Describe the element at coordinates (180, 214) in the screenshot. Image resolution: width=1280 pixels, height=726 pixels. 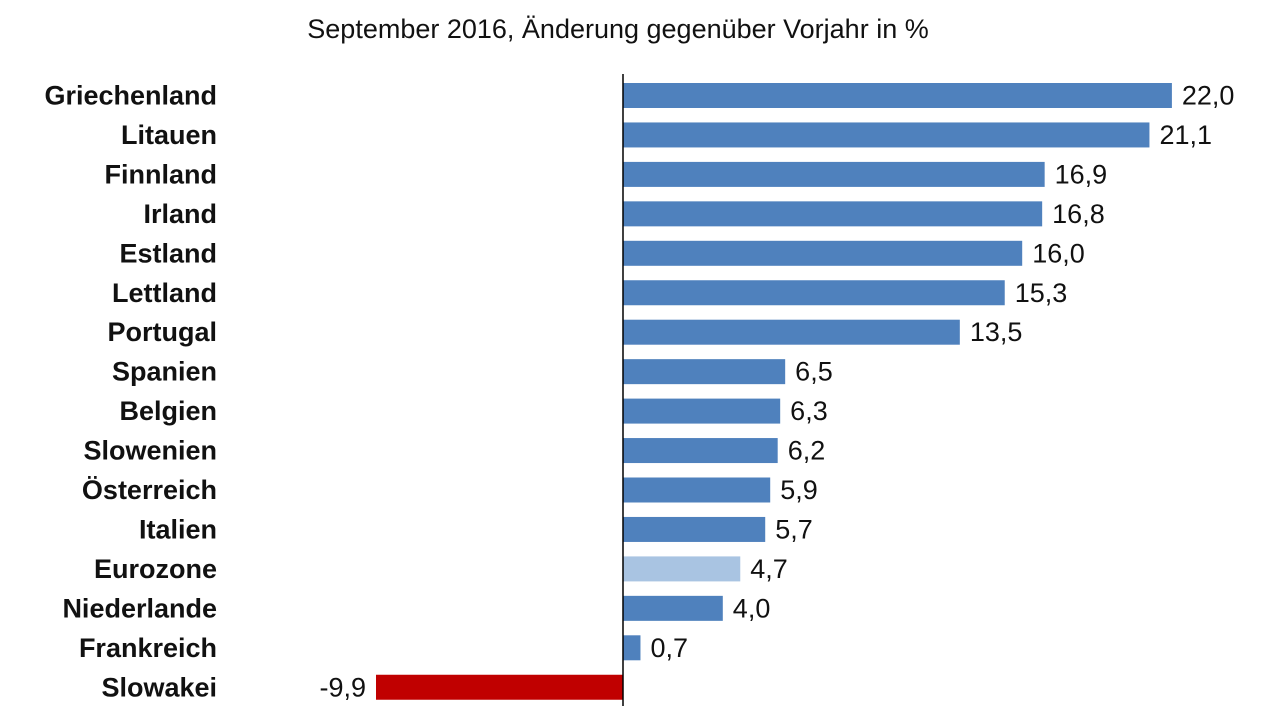
I see `category-label-irland: Irland` at that location.